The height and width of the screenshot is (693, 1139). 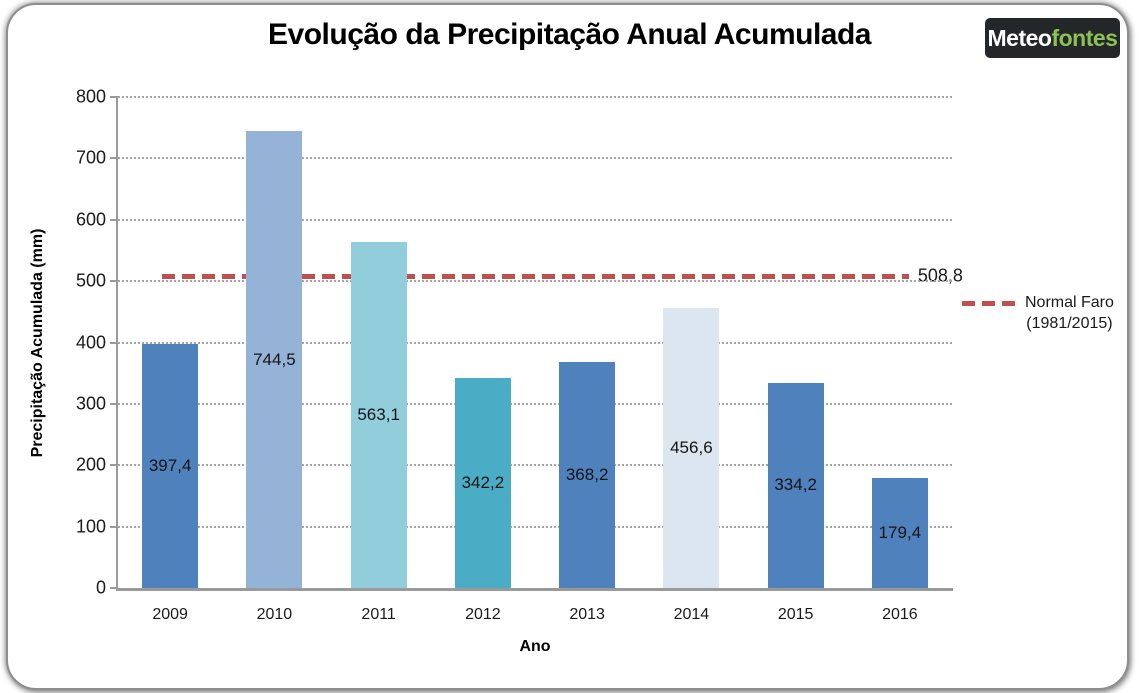 What do you see at coordinates (274, 614) in the screenshot?
I see `x-tick-label: 2010` at bounding box center [274, 614].